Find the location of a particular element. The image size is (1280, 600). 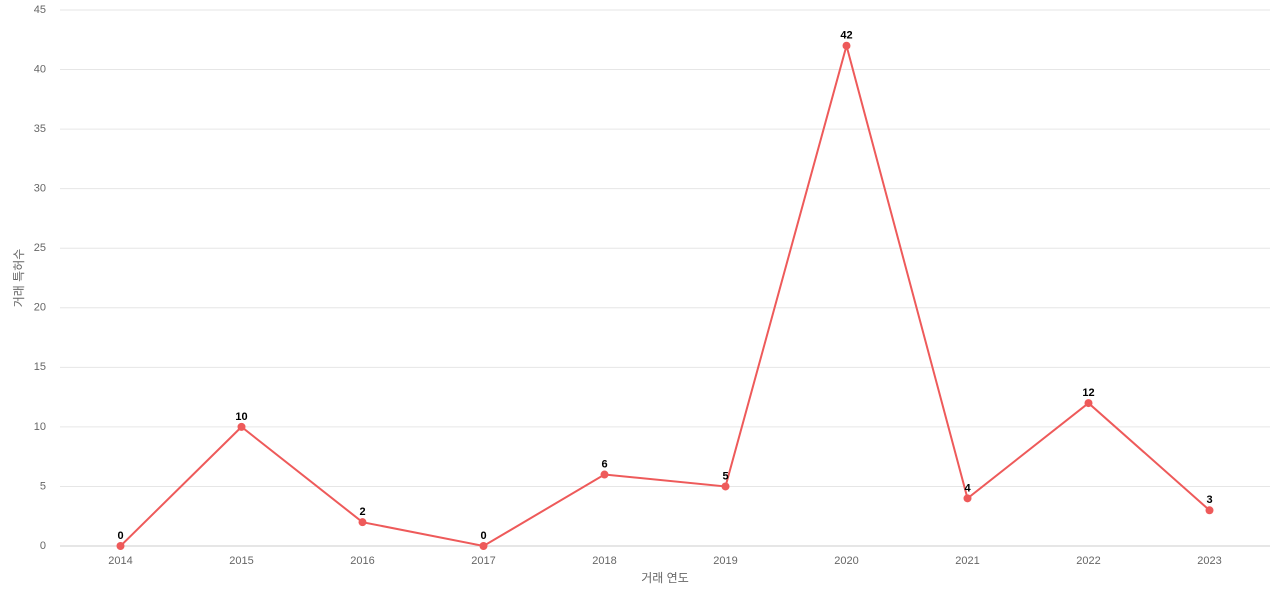

x-tick-label: 2017 is located at coordinates (483, 561).